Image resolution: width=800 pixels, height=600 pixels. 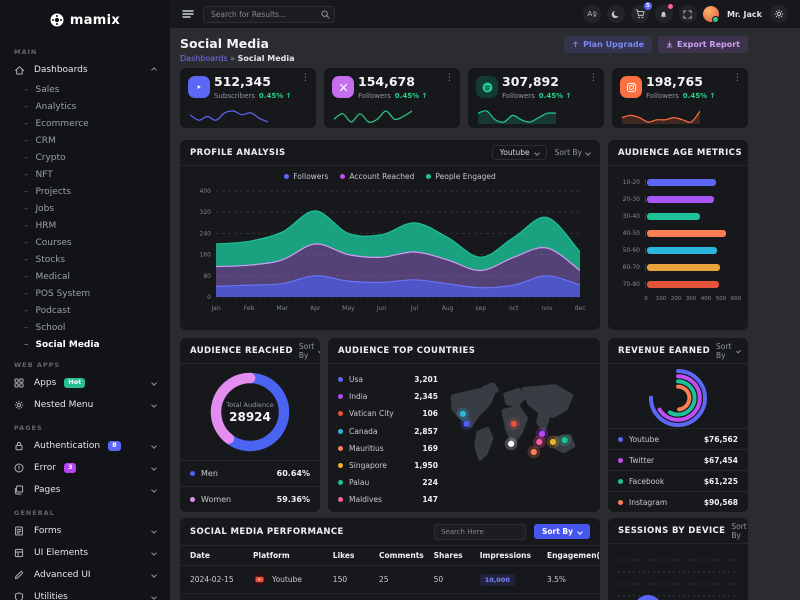 What do you see at coordinates (306, 176) in the screenshot?
I see `legend-item-followers: Followers` at bounding box center [306, 176].